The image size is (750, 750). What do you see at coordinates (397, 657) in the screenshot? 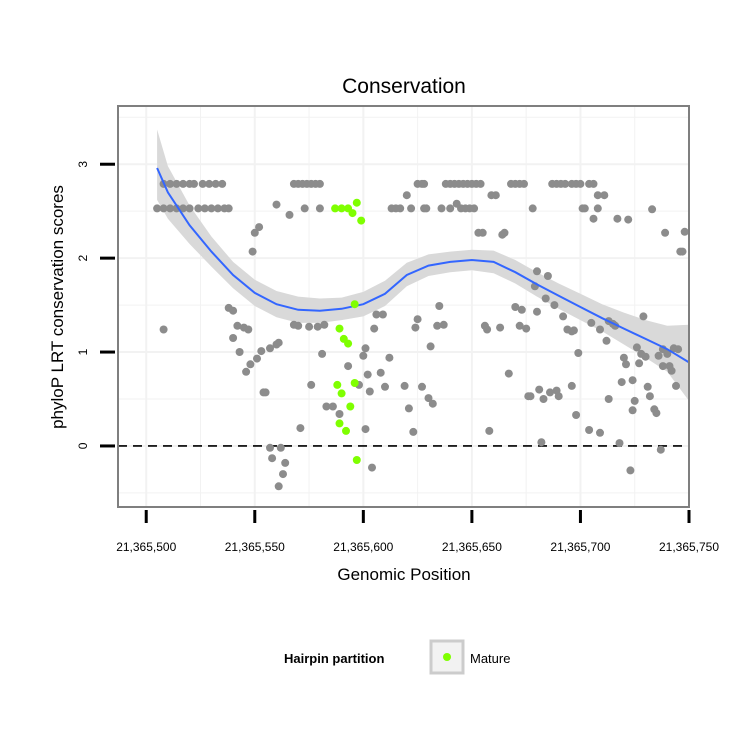
I see `legend: Hairpin partition Mature` at bounding box center [397, 657].